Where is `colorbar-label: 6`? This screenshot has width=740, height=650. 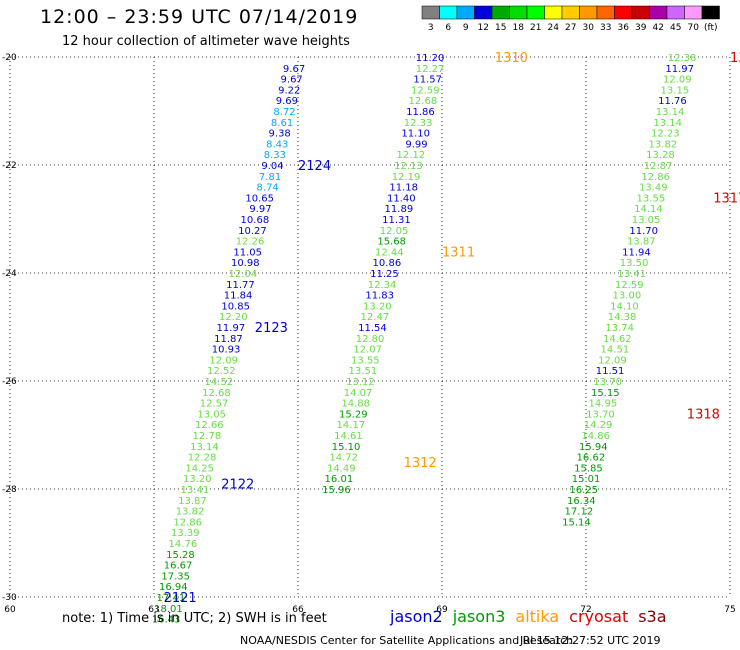 colorbar-label: 6 is located at coordinates (448, 28).